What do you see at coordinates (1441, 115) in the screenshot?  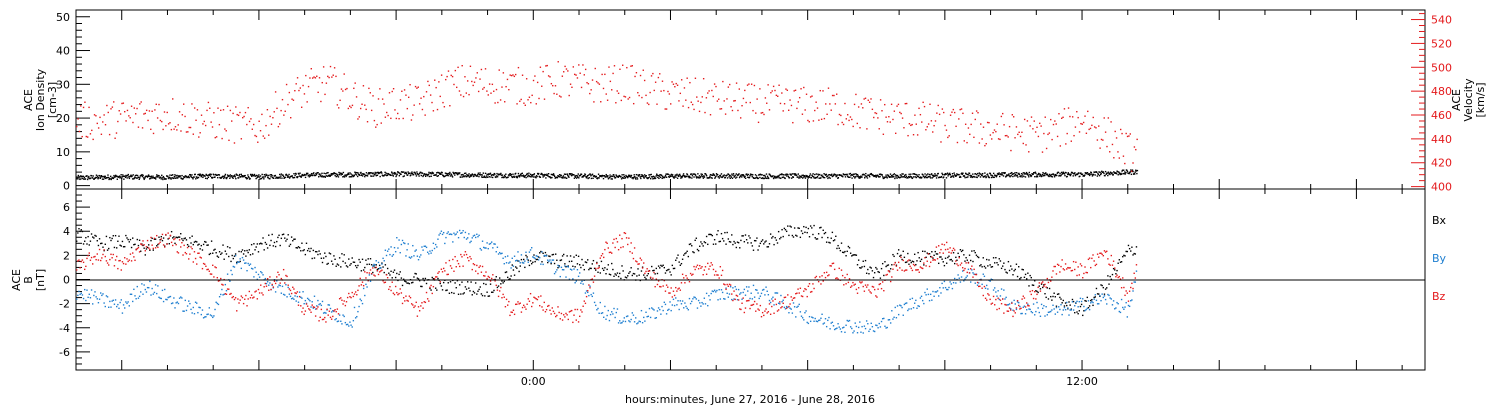 I see `top-right-tick-label: 460` at bounding box center [1441, 115].